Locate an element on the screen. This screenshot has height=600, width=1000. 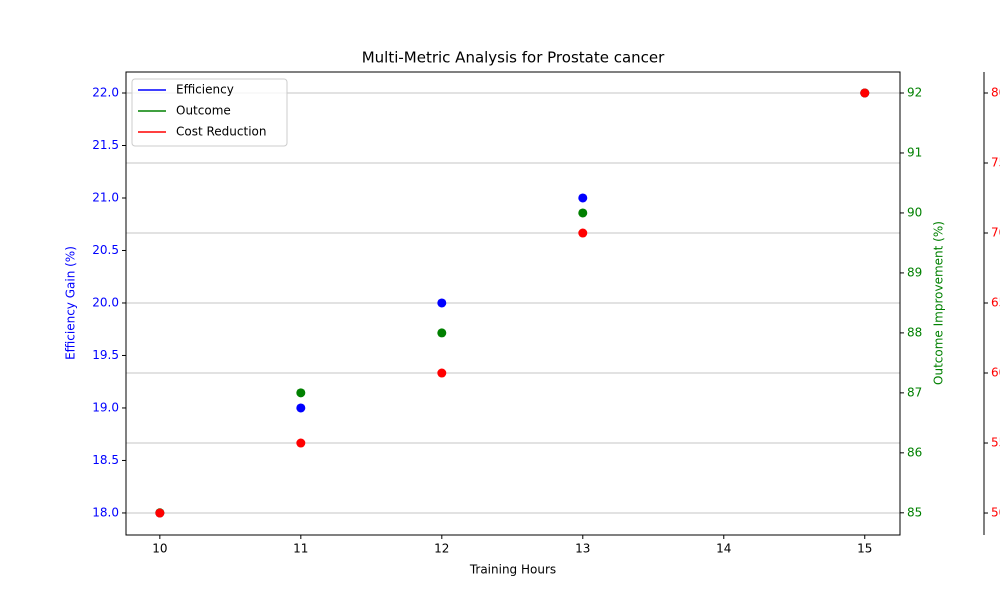
y-tick-label: 21.5 is located at coordinates (105, 145).